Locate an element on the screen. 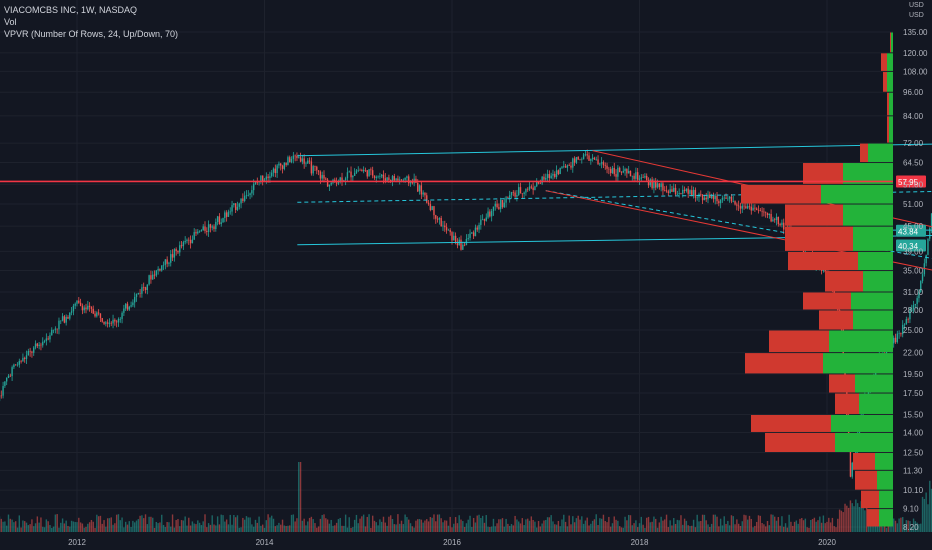 The image size is (932, 550). symbol-title: VIACOMCBS INC, 1W, NASDAQ is located at coordinates (71, 10).